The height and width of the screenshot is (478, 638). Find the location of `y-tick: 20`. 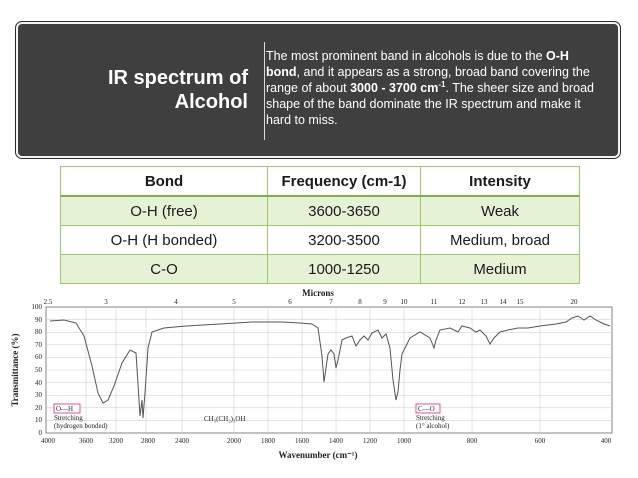

y-tick: 20 is located at coordinates (39, 408).